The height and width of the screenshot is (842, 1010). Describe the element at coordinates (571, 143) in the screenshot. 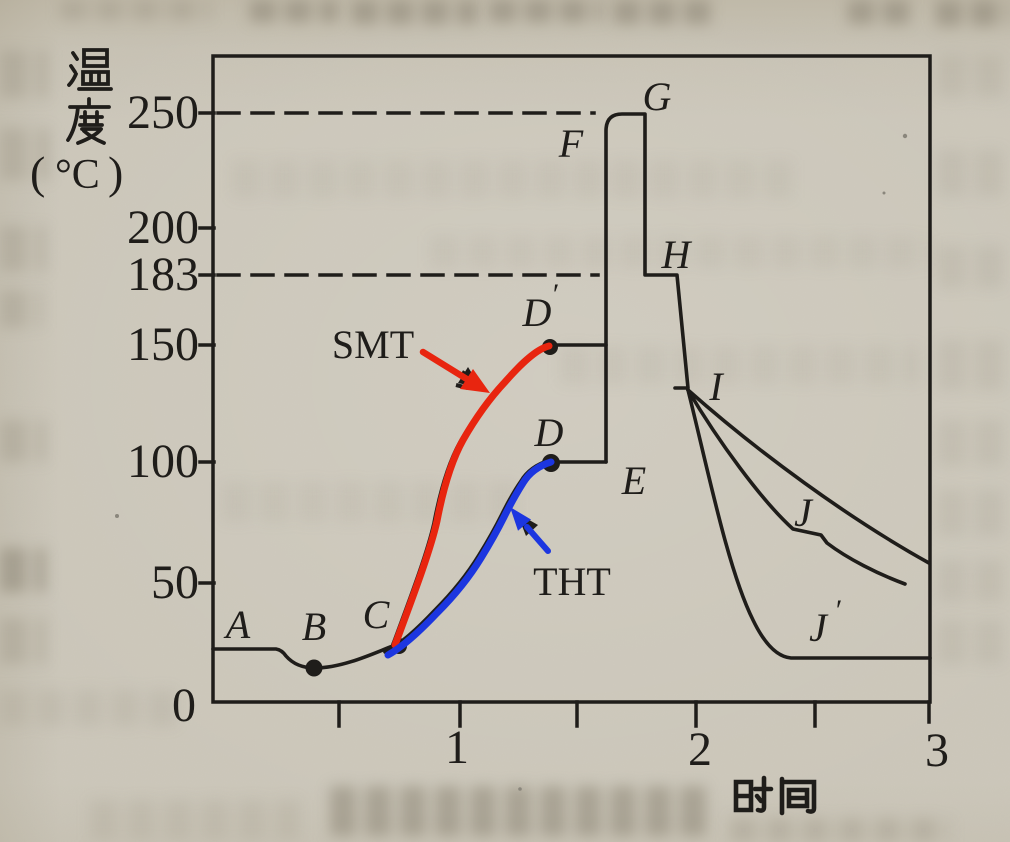

I see `svg-text: F` at that location.